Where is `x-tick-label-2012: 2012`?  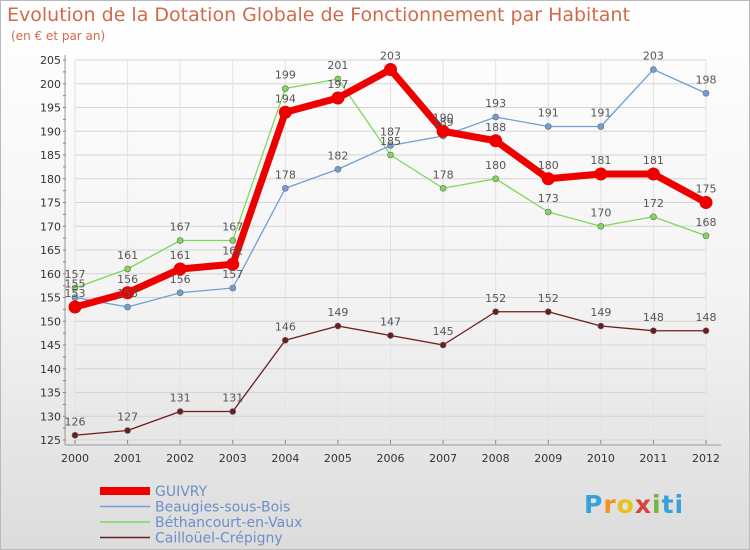 x-tick-label-2012: 2012 is located at coordinates (706, 458).